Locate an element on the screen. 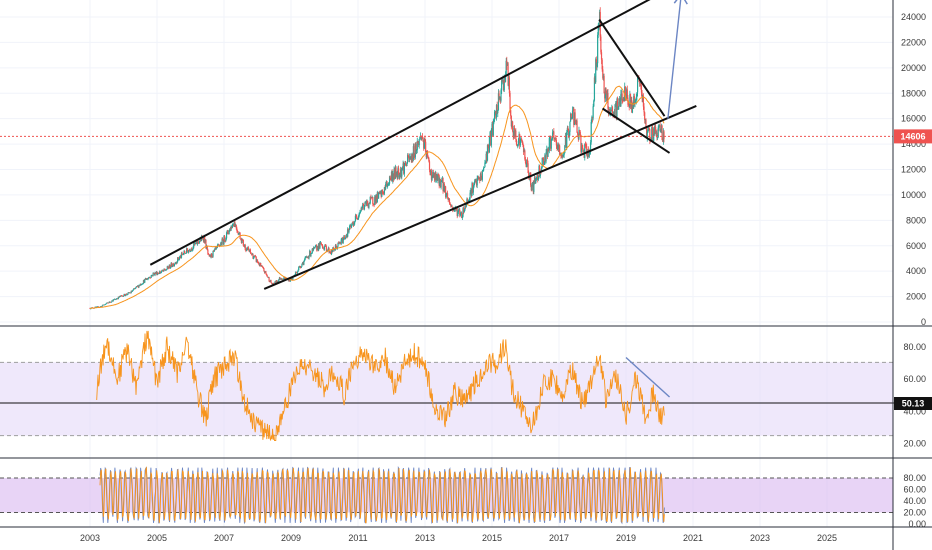  price-y-tick-label: 16000 is located at coordinates (913, 119).